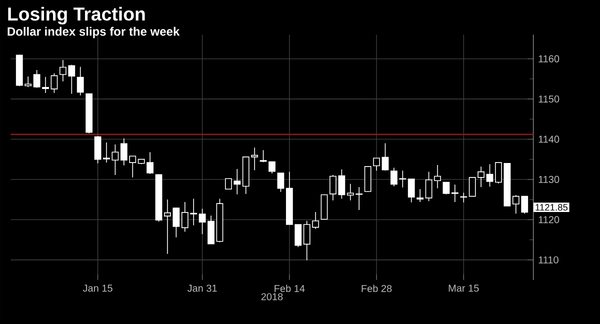  I want to click on y-tick-label: 1160, so click(549, 58).